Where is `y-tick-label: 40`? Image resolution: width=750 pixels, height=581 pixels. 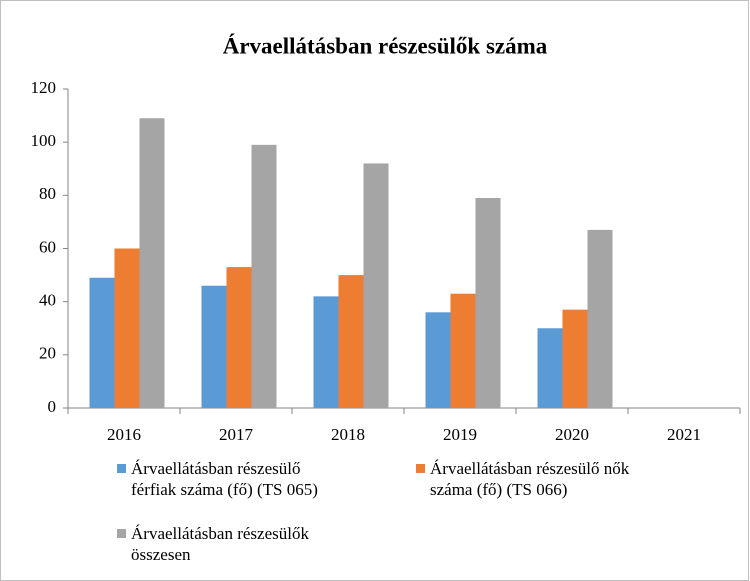 y-tick-label: 40 is located at coordinates (47, 300).